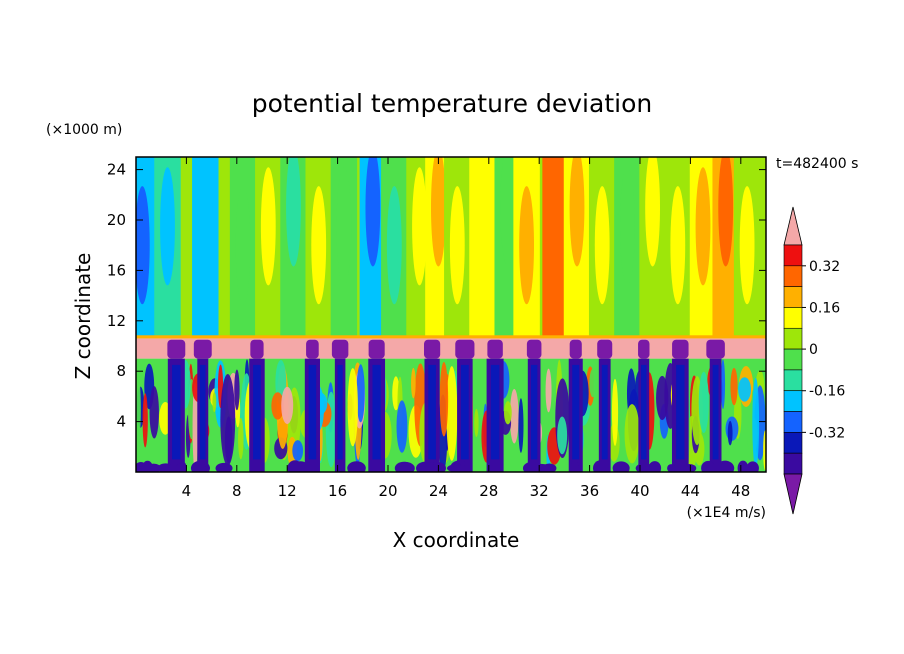 The image size is (904, 654). Describe the element at coordinates (121, 422) in the screenshot. I see `y-tick-label: 4` at that location.